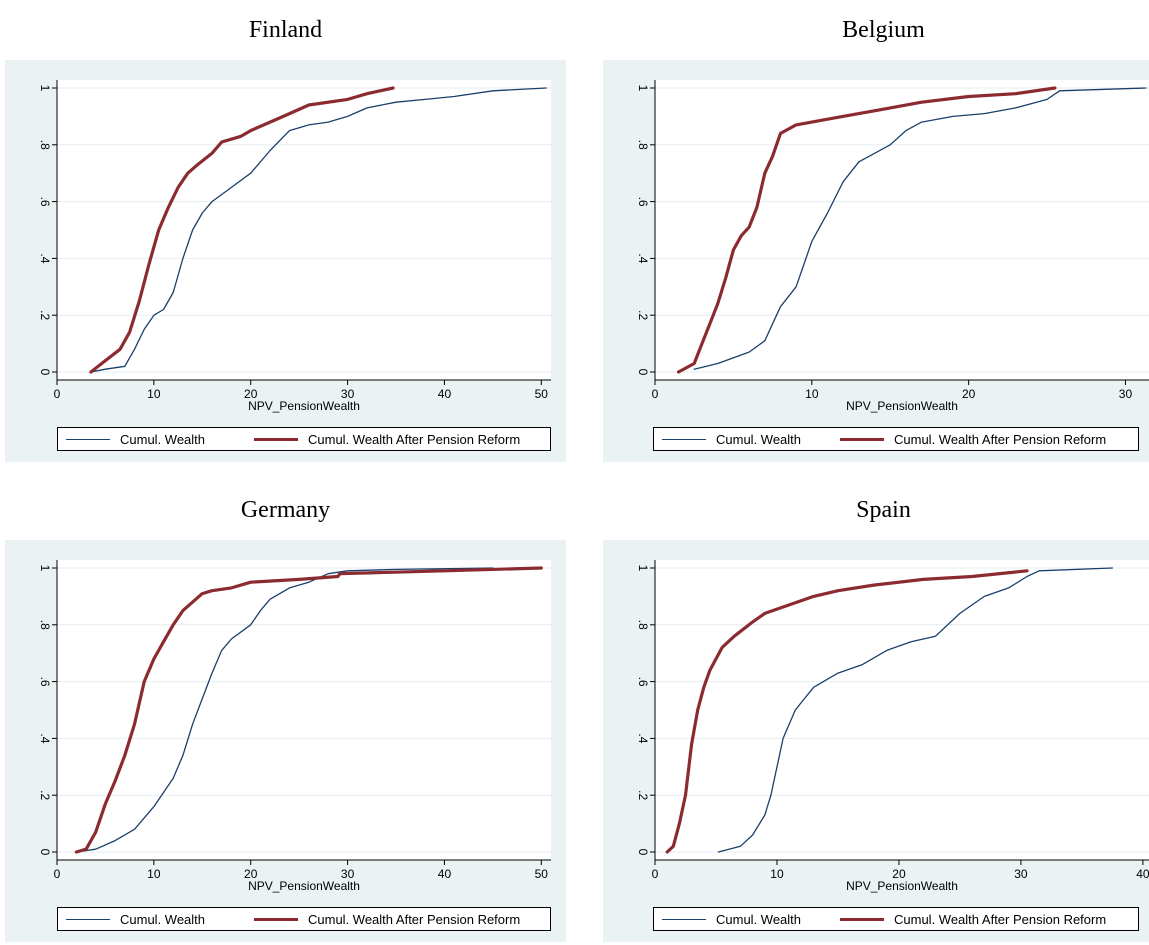  What do you see at coordinates (883, 30) in the screenshot?
I see `chart-title: Belgium` at bounding box center [883, 30].